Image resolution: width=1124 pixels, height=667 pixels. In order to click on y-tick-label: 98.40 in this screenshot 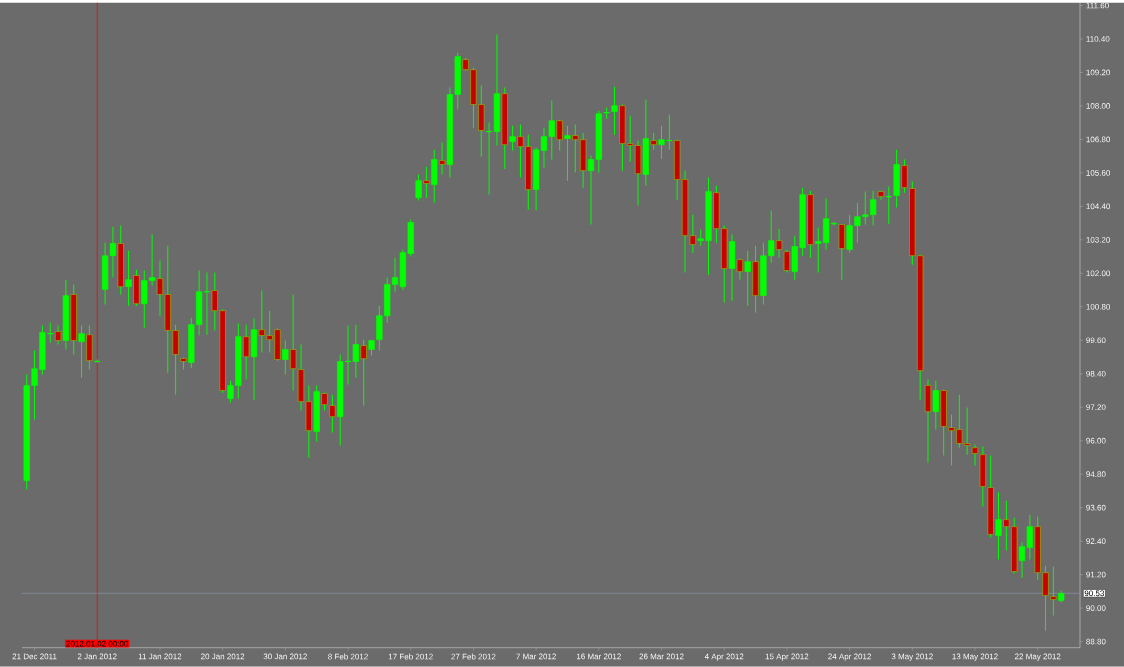, I will do `click(1096, 374)`.